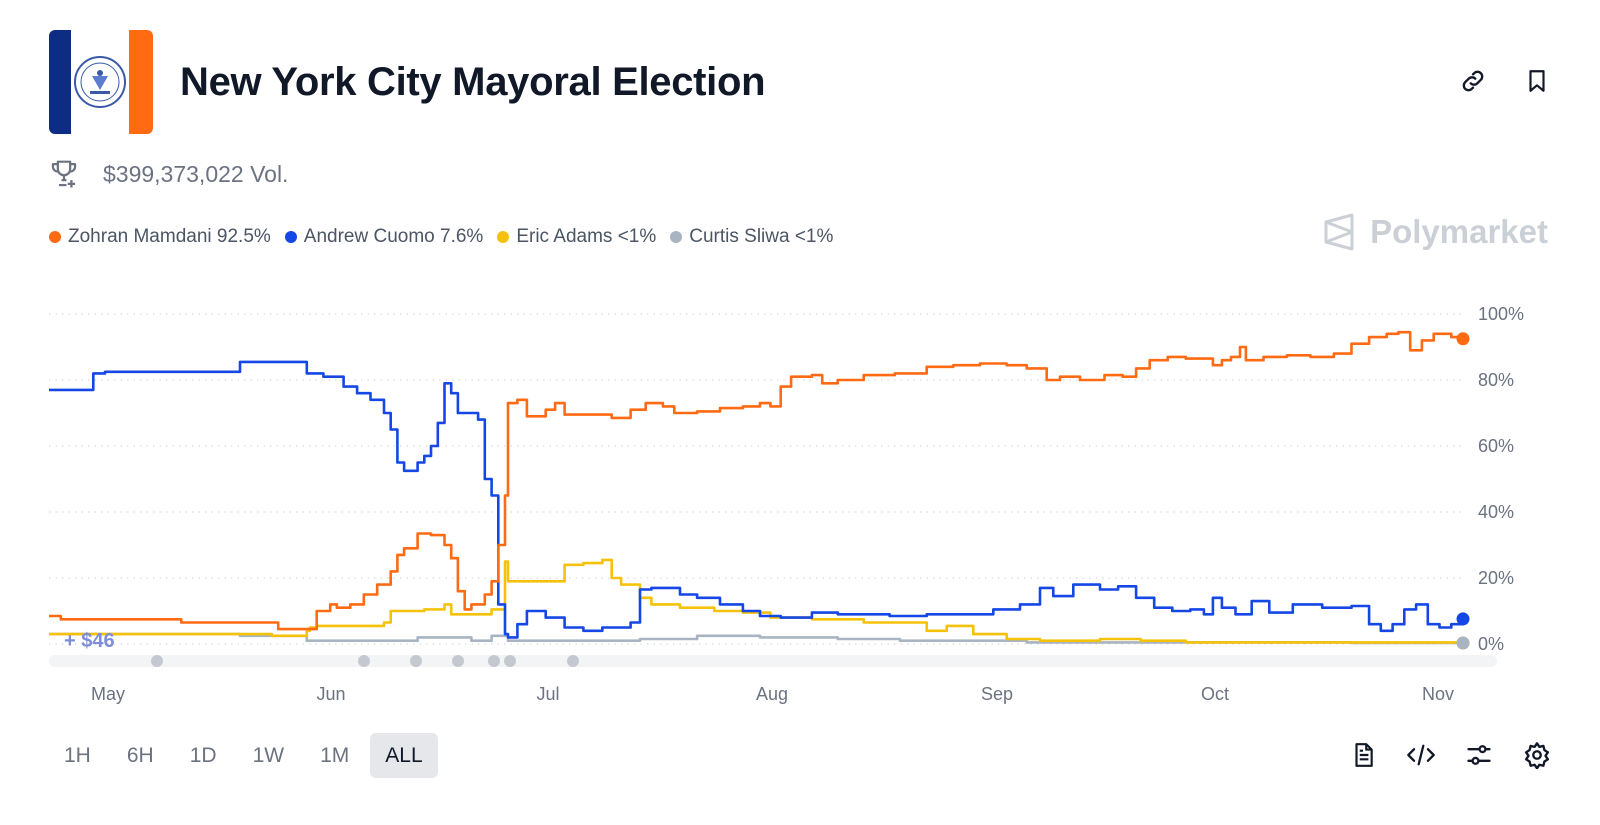 Image resolution: width=1600 pixels, height=825 pixels. Describe the element at coordinates (335, 755) in the screenshot. I see `range-1m-button: 1M` at that location.